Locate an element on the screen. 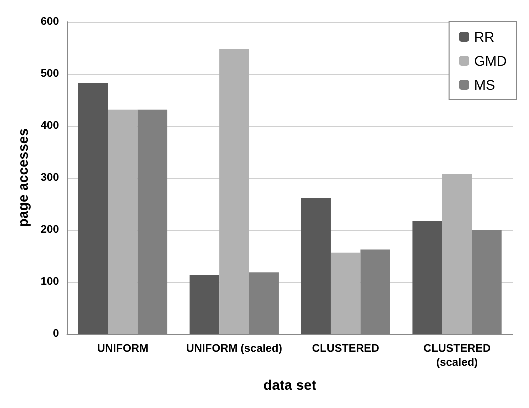  y-tick-label: 0 is located at coordinates (56, 334).